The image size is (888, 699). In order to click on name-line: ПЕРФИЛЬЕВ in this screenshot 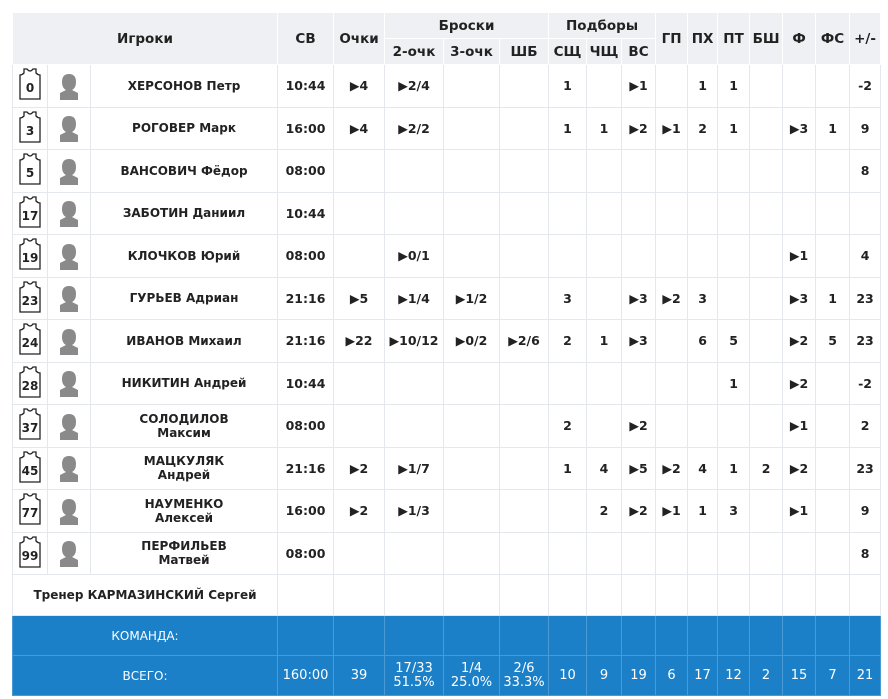, I will do `click(184, 546)`.